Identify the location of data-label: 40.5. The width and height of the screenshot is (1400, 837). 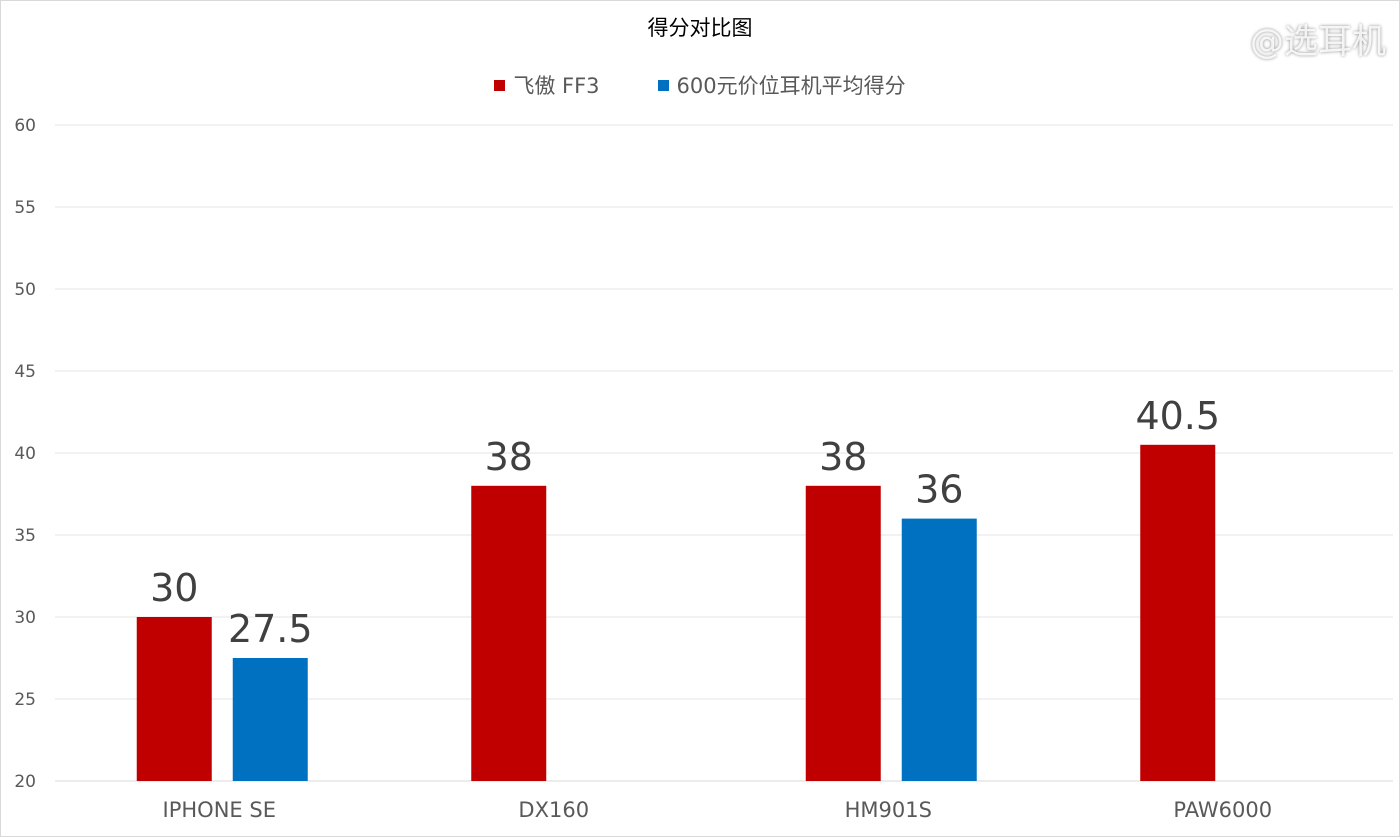
(1177, 416).